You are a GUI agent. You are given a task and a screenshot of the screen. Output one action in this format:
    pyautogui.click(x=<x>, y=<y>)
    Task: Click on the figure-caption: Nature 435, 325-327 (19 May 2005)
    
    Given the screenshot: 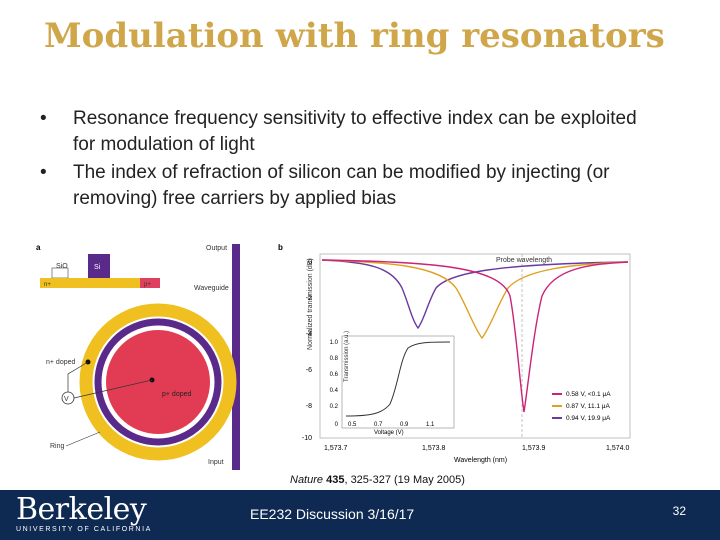 What is the action you would take?
    pyautogui.click(x=377, y=480)
    